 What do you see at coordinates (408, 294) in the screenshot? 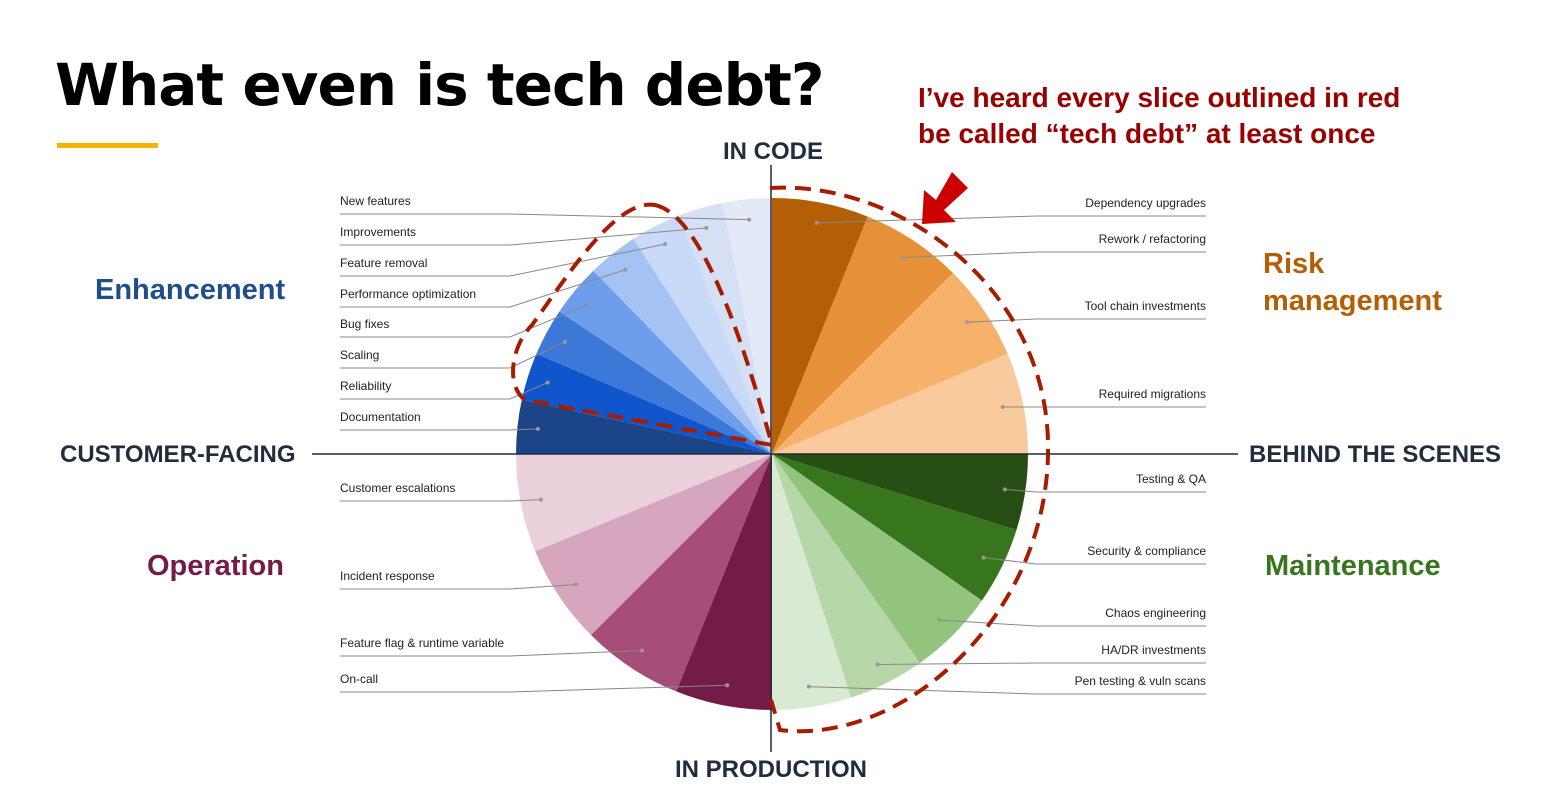
I see `slice-label: Performance optimization` at bounding box center [408, 294].